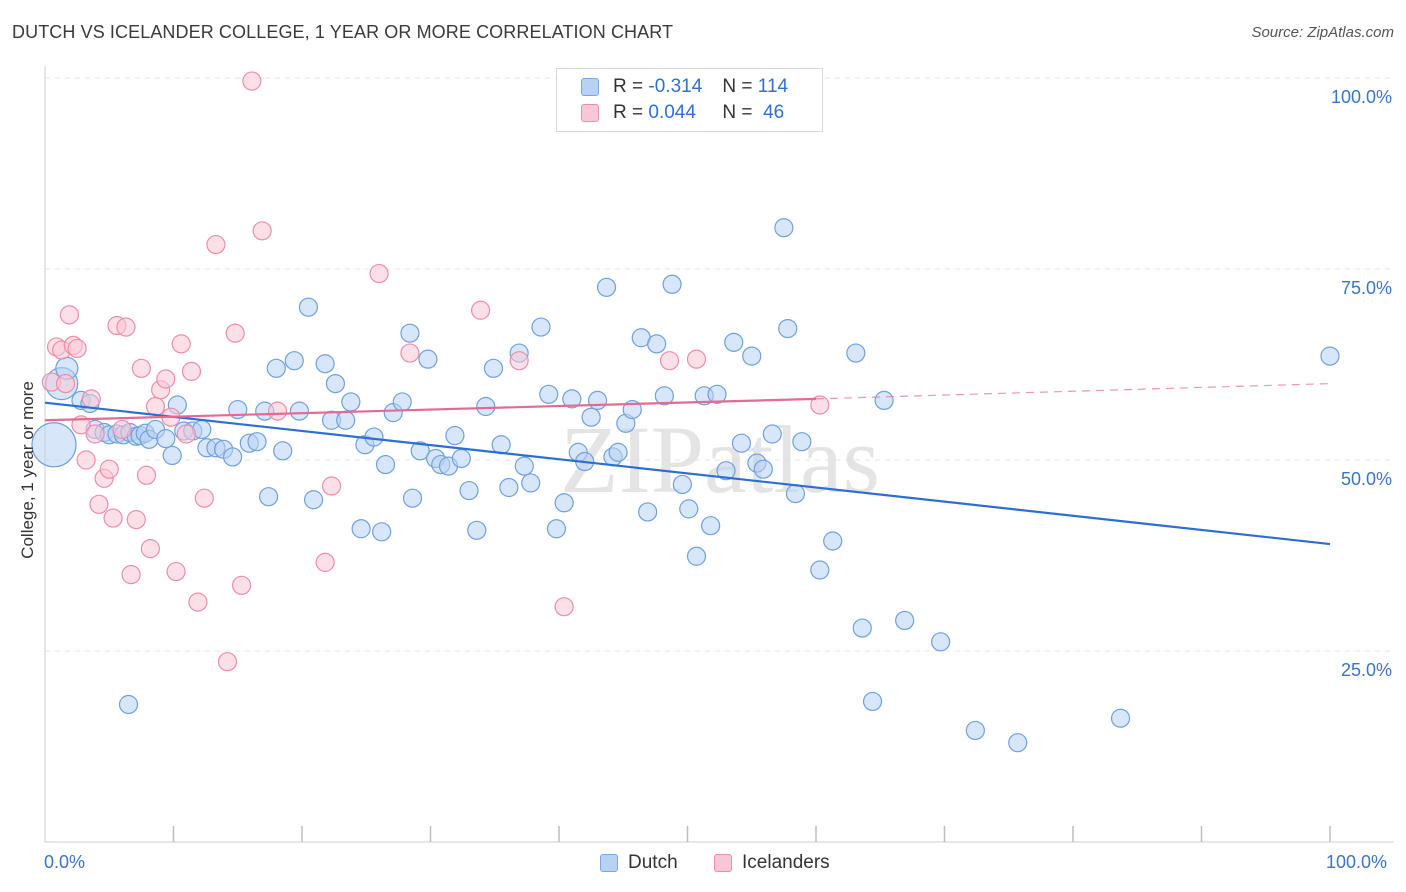 This screenshot has width=1406, height=892. I want to click on icelander-trend-line, so click(430, 409).